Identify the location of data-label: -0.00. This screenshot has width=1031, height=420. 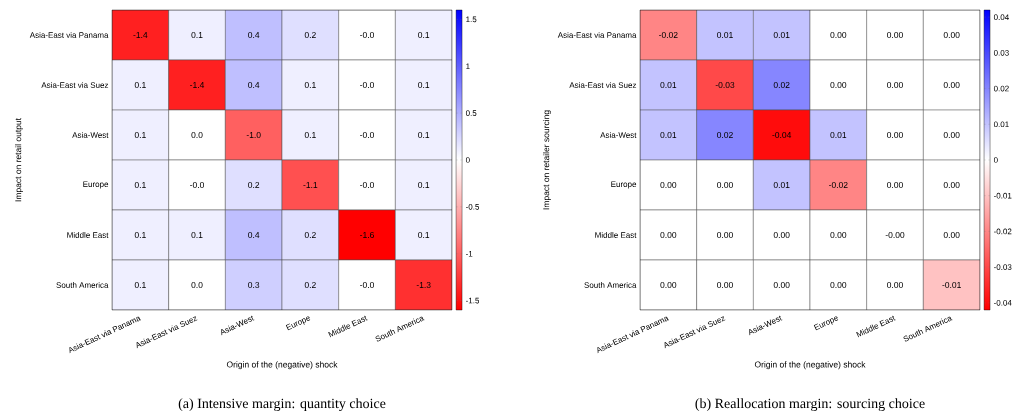
(895, 234).